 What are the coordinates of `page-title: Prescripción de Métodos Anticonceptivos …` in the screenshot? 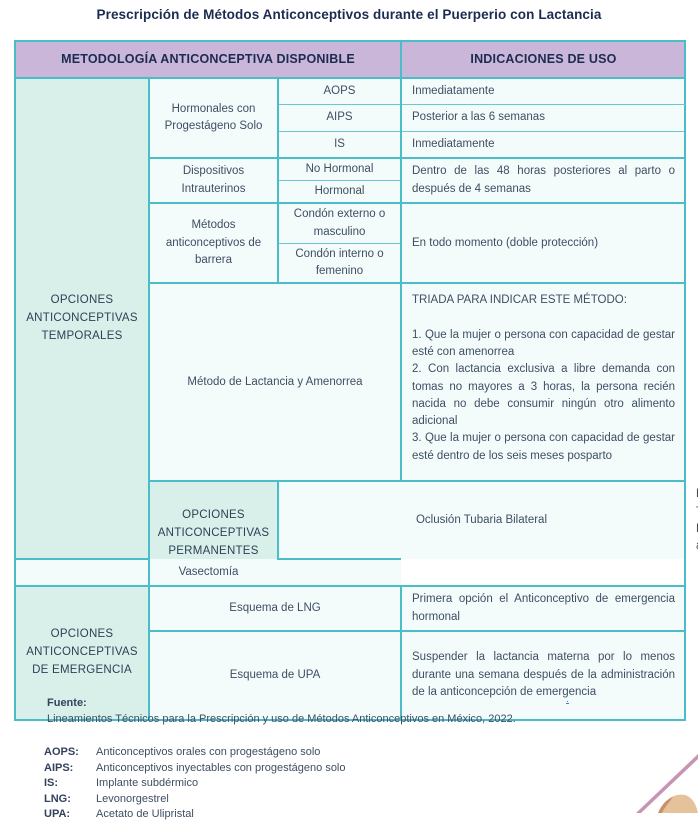 It's located at (349, 14).